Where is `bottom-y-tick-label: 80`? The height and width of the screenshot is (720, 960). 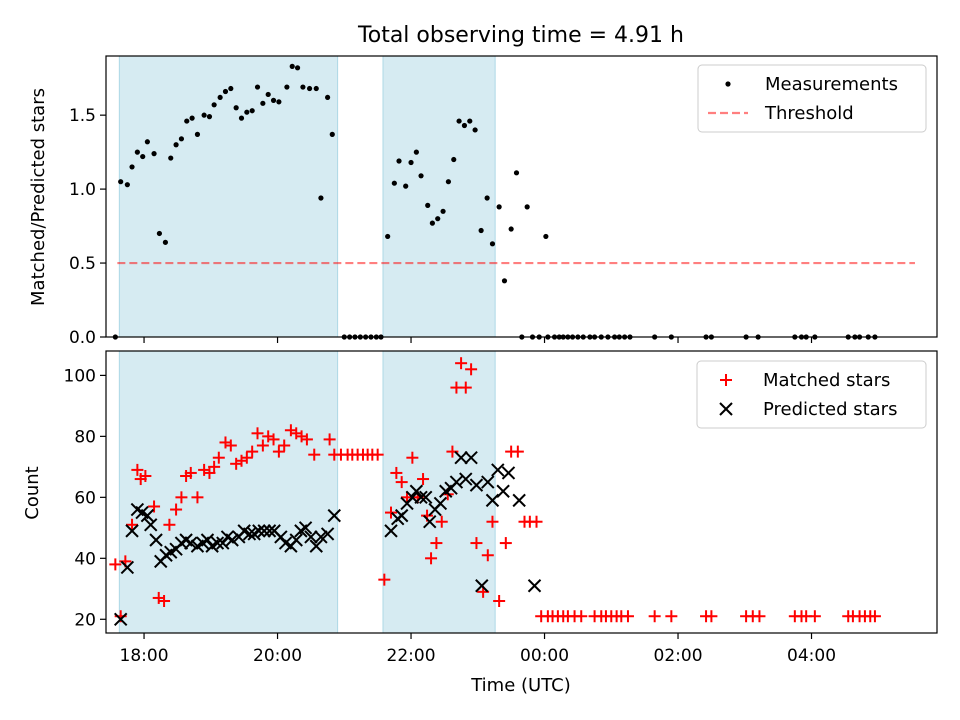 bottom-y-tick-label: 80 is located at coordinates (85, 437).